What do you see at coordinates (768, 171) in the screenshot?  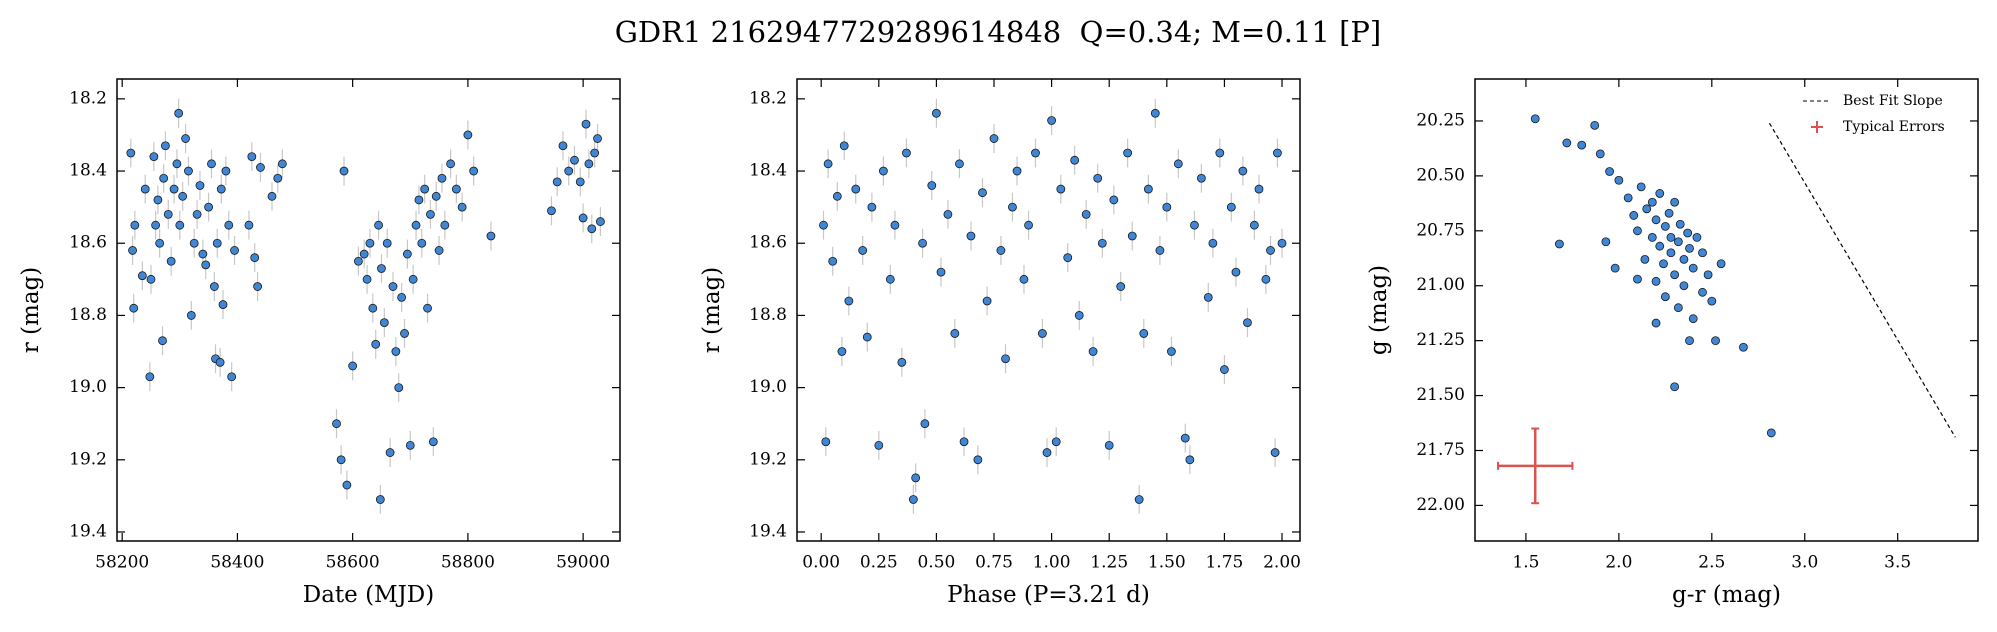 I see `y-tick-label: 18.4` at bounding box center [768, 171].